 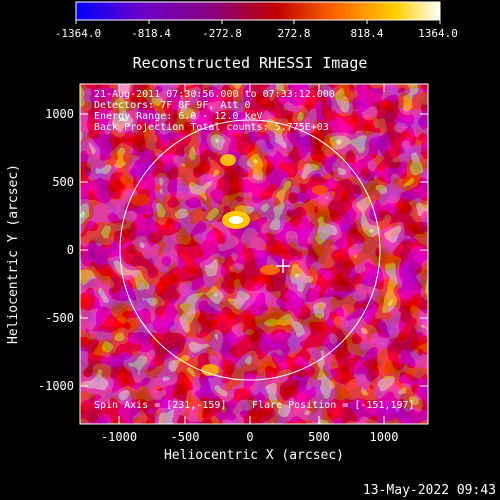 What do you see at coordinates (319, 437) in the screenshot?
I see `x-tick-label: 500` at bounding box center [319, 437].